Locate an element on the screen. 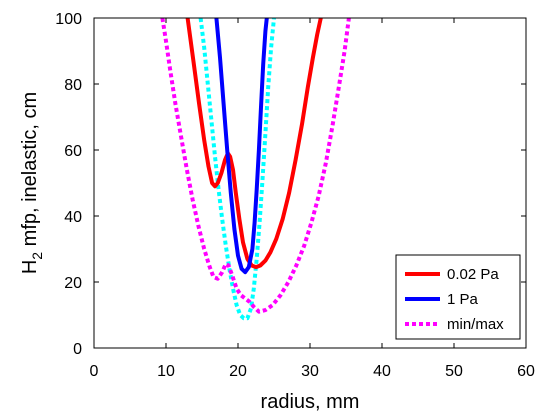 This screenshot has height=418, width=550. legend-items: 0.02 Pa 1 Pa min/max is located at coordinates (454, 299).